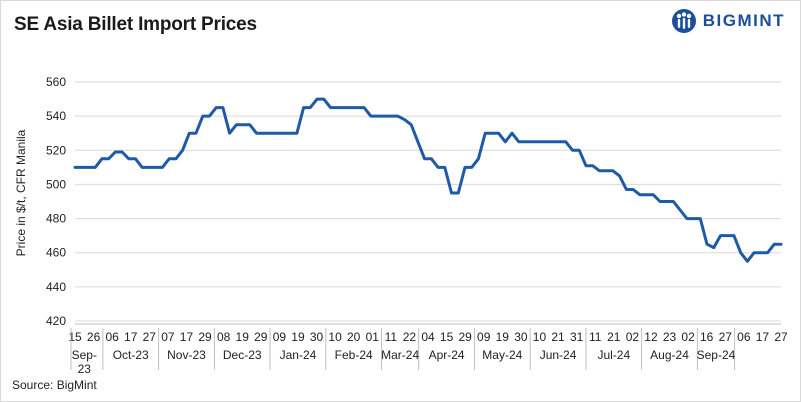 The image size is (801, 402). Describe the element at coordinates (131, 355) in the screenshot. I see `month-label: Oct-23` at that location.